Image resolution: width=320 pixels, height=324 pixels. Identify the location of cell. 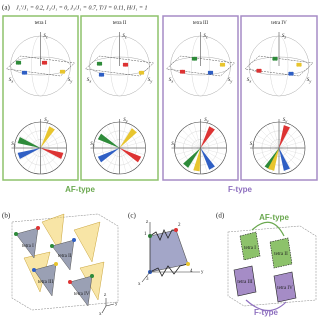
(65, 262).